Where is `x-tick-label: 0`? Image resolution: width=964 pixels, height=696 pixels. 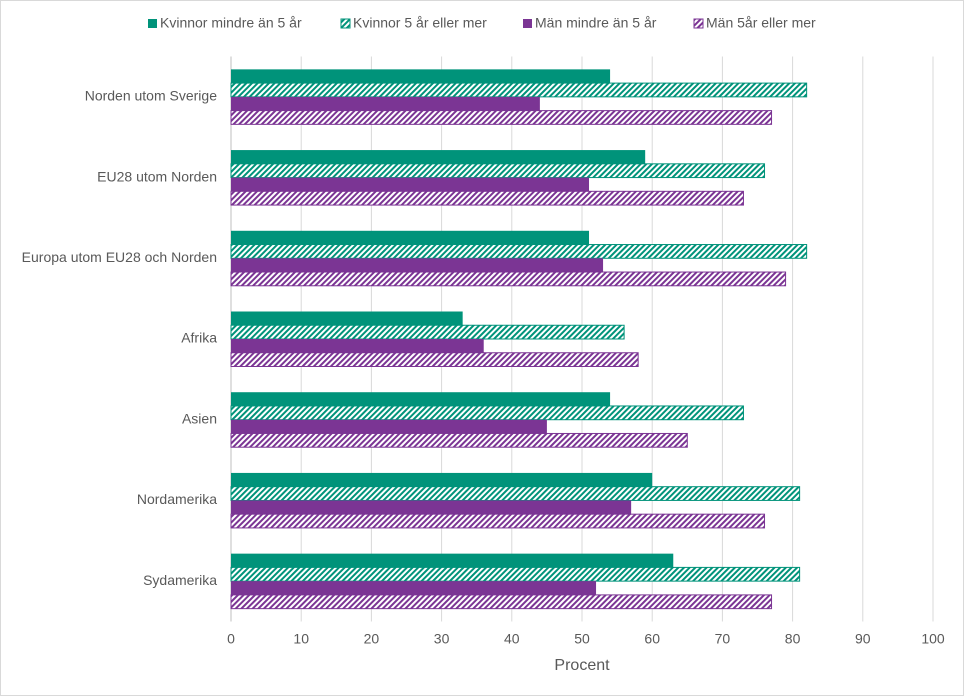 x-tick-label: 0 is located at coordinates (231, 639).